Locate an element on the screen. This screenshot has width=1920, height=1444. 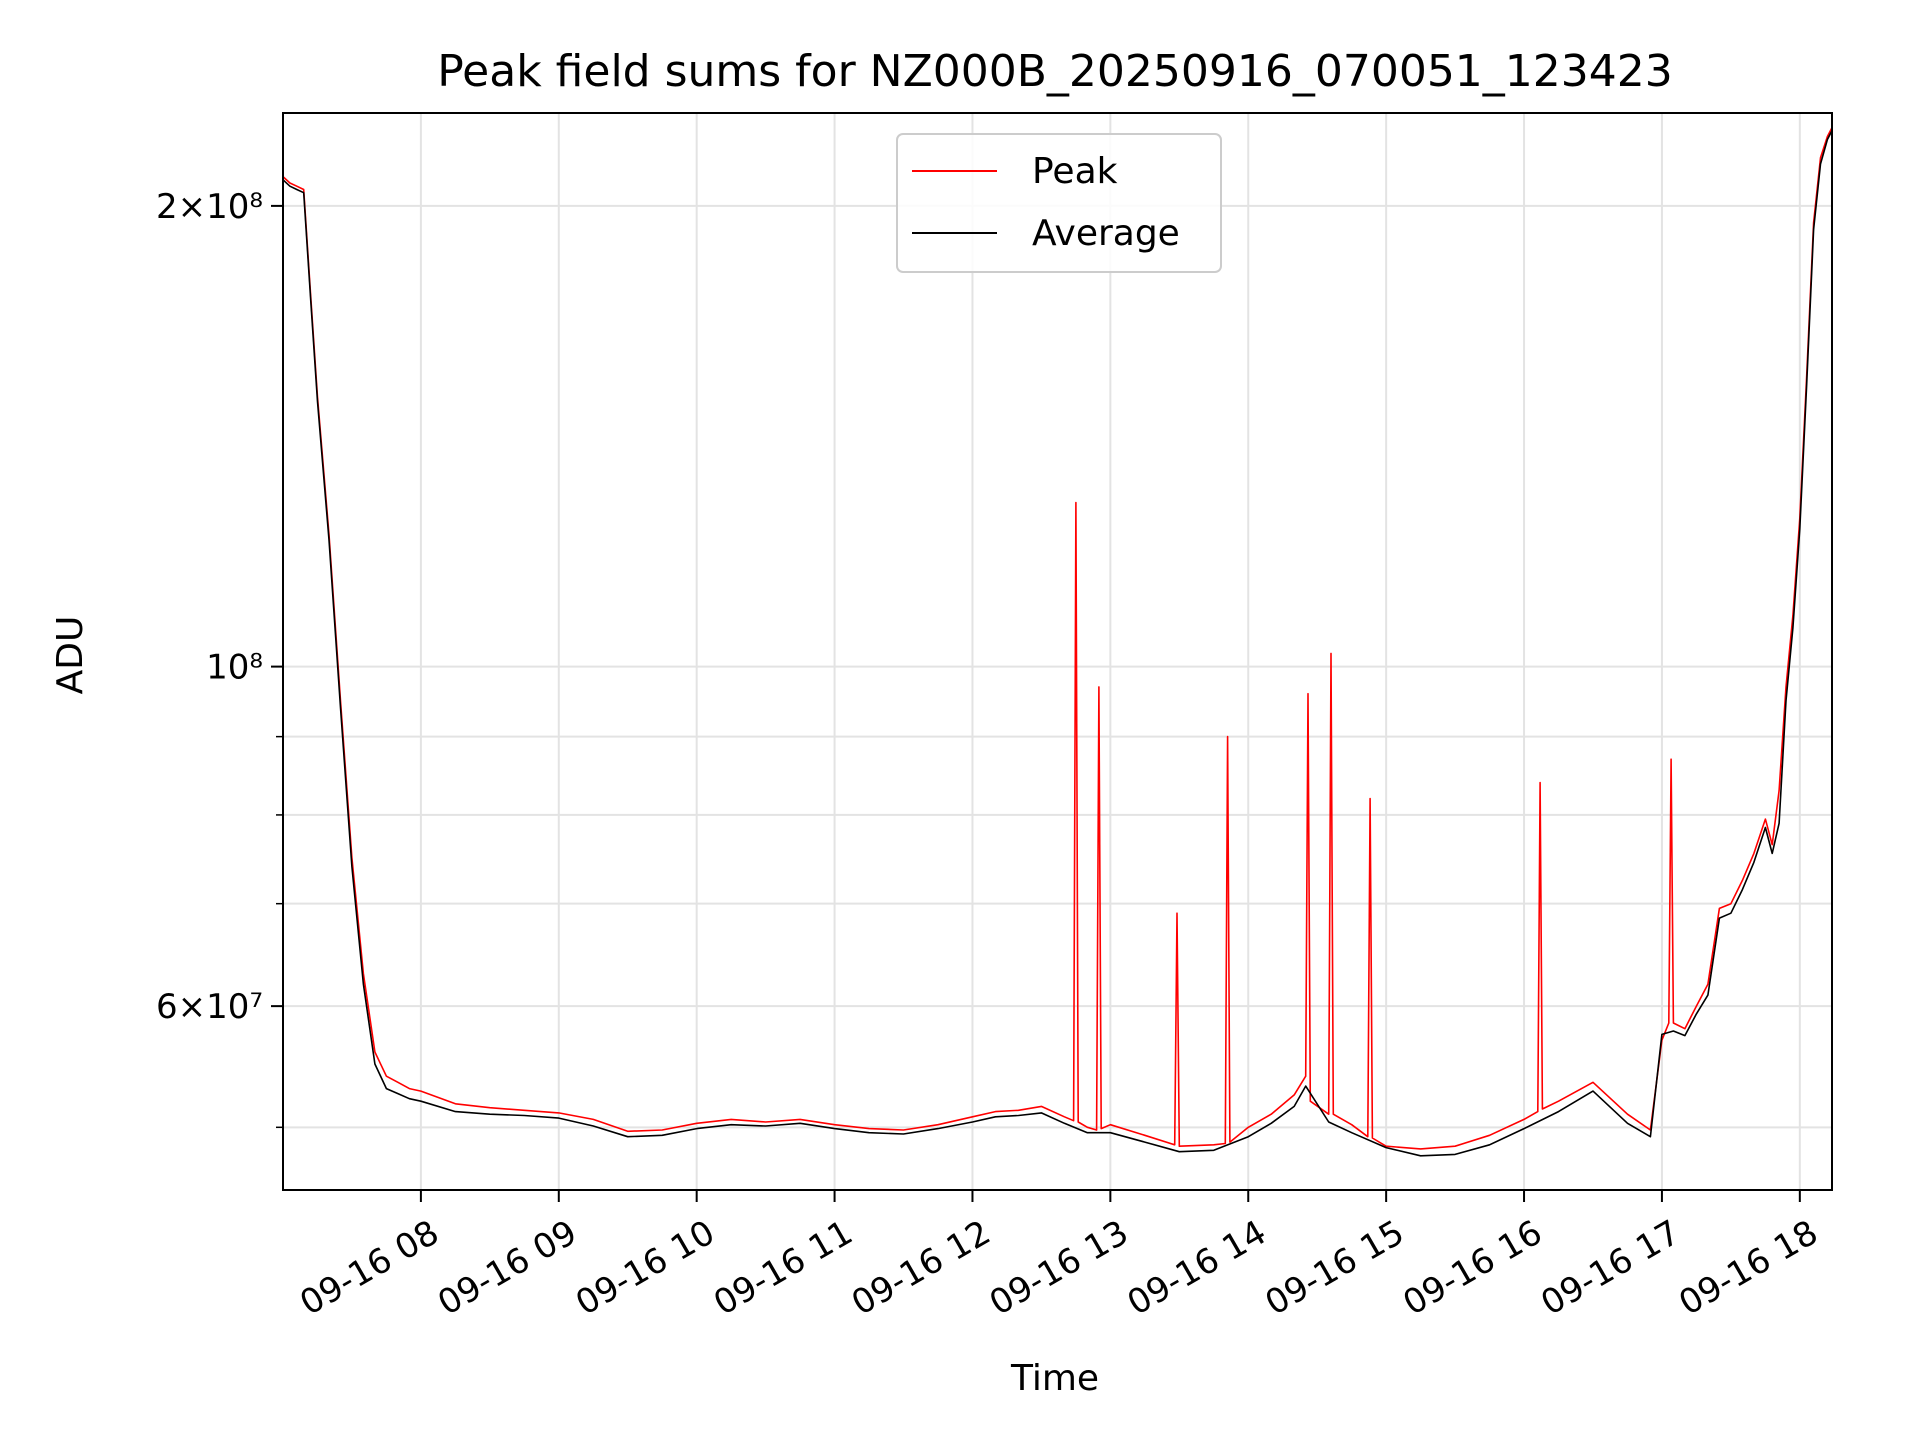
x-tick-label: 09-16 15 is located at coordinates (1335, 1268).